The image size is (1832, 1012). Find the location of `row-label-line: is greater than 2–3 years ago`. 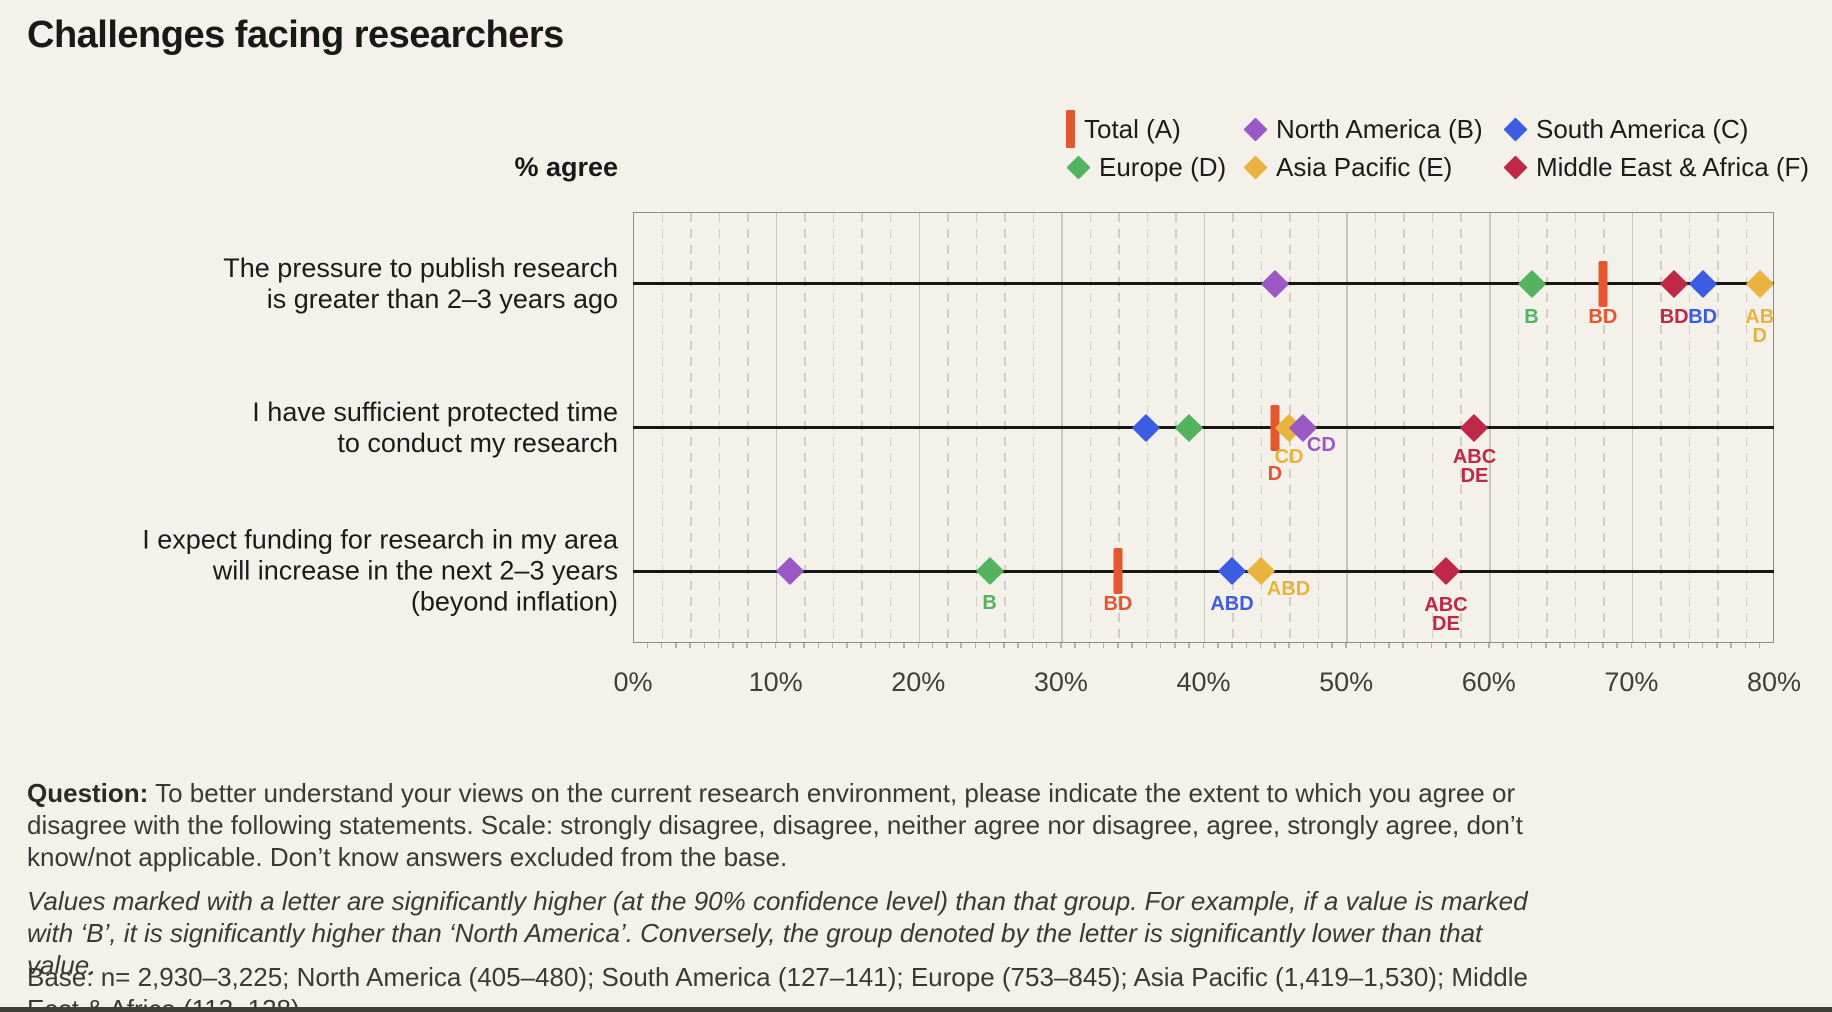

row-label-line: is greater than 2–3 years ago is located at coordinates (442, 298).